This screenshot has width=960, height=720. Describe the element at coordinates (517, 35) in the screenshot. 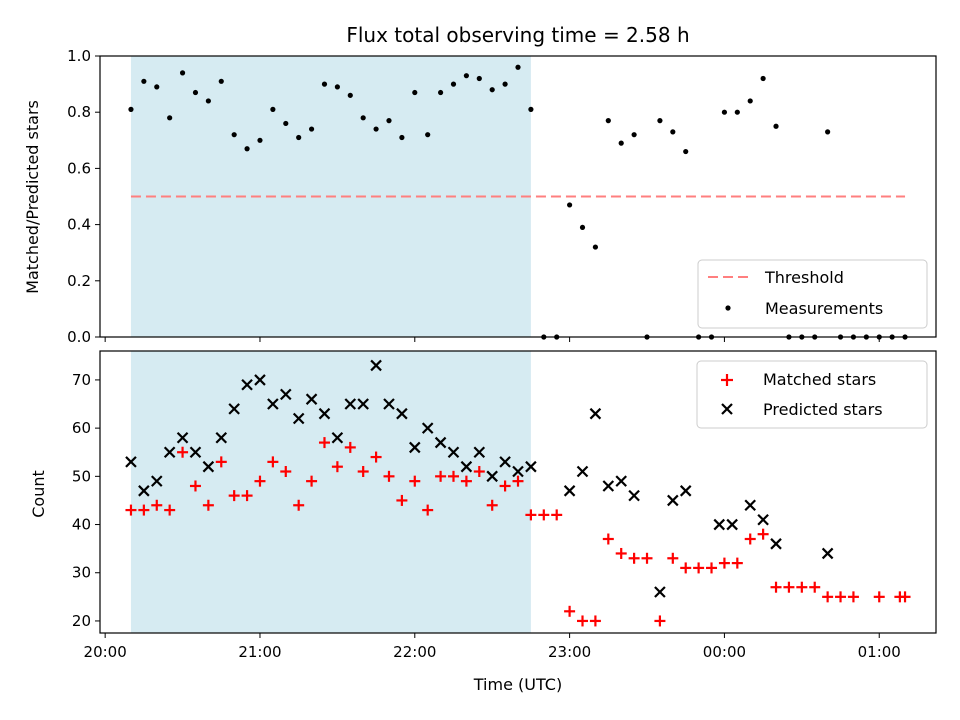

I see `chart-title: Flux total observing time = 2.58 h` at that location.